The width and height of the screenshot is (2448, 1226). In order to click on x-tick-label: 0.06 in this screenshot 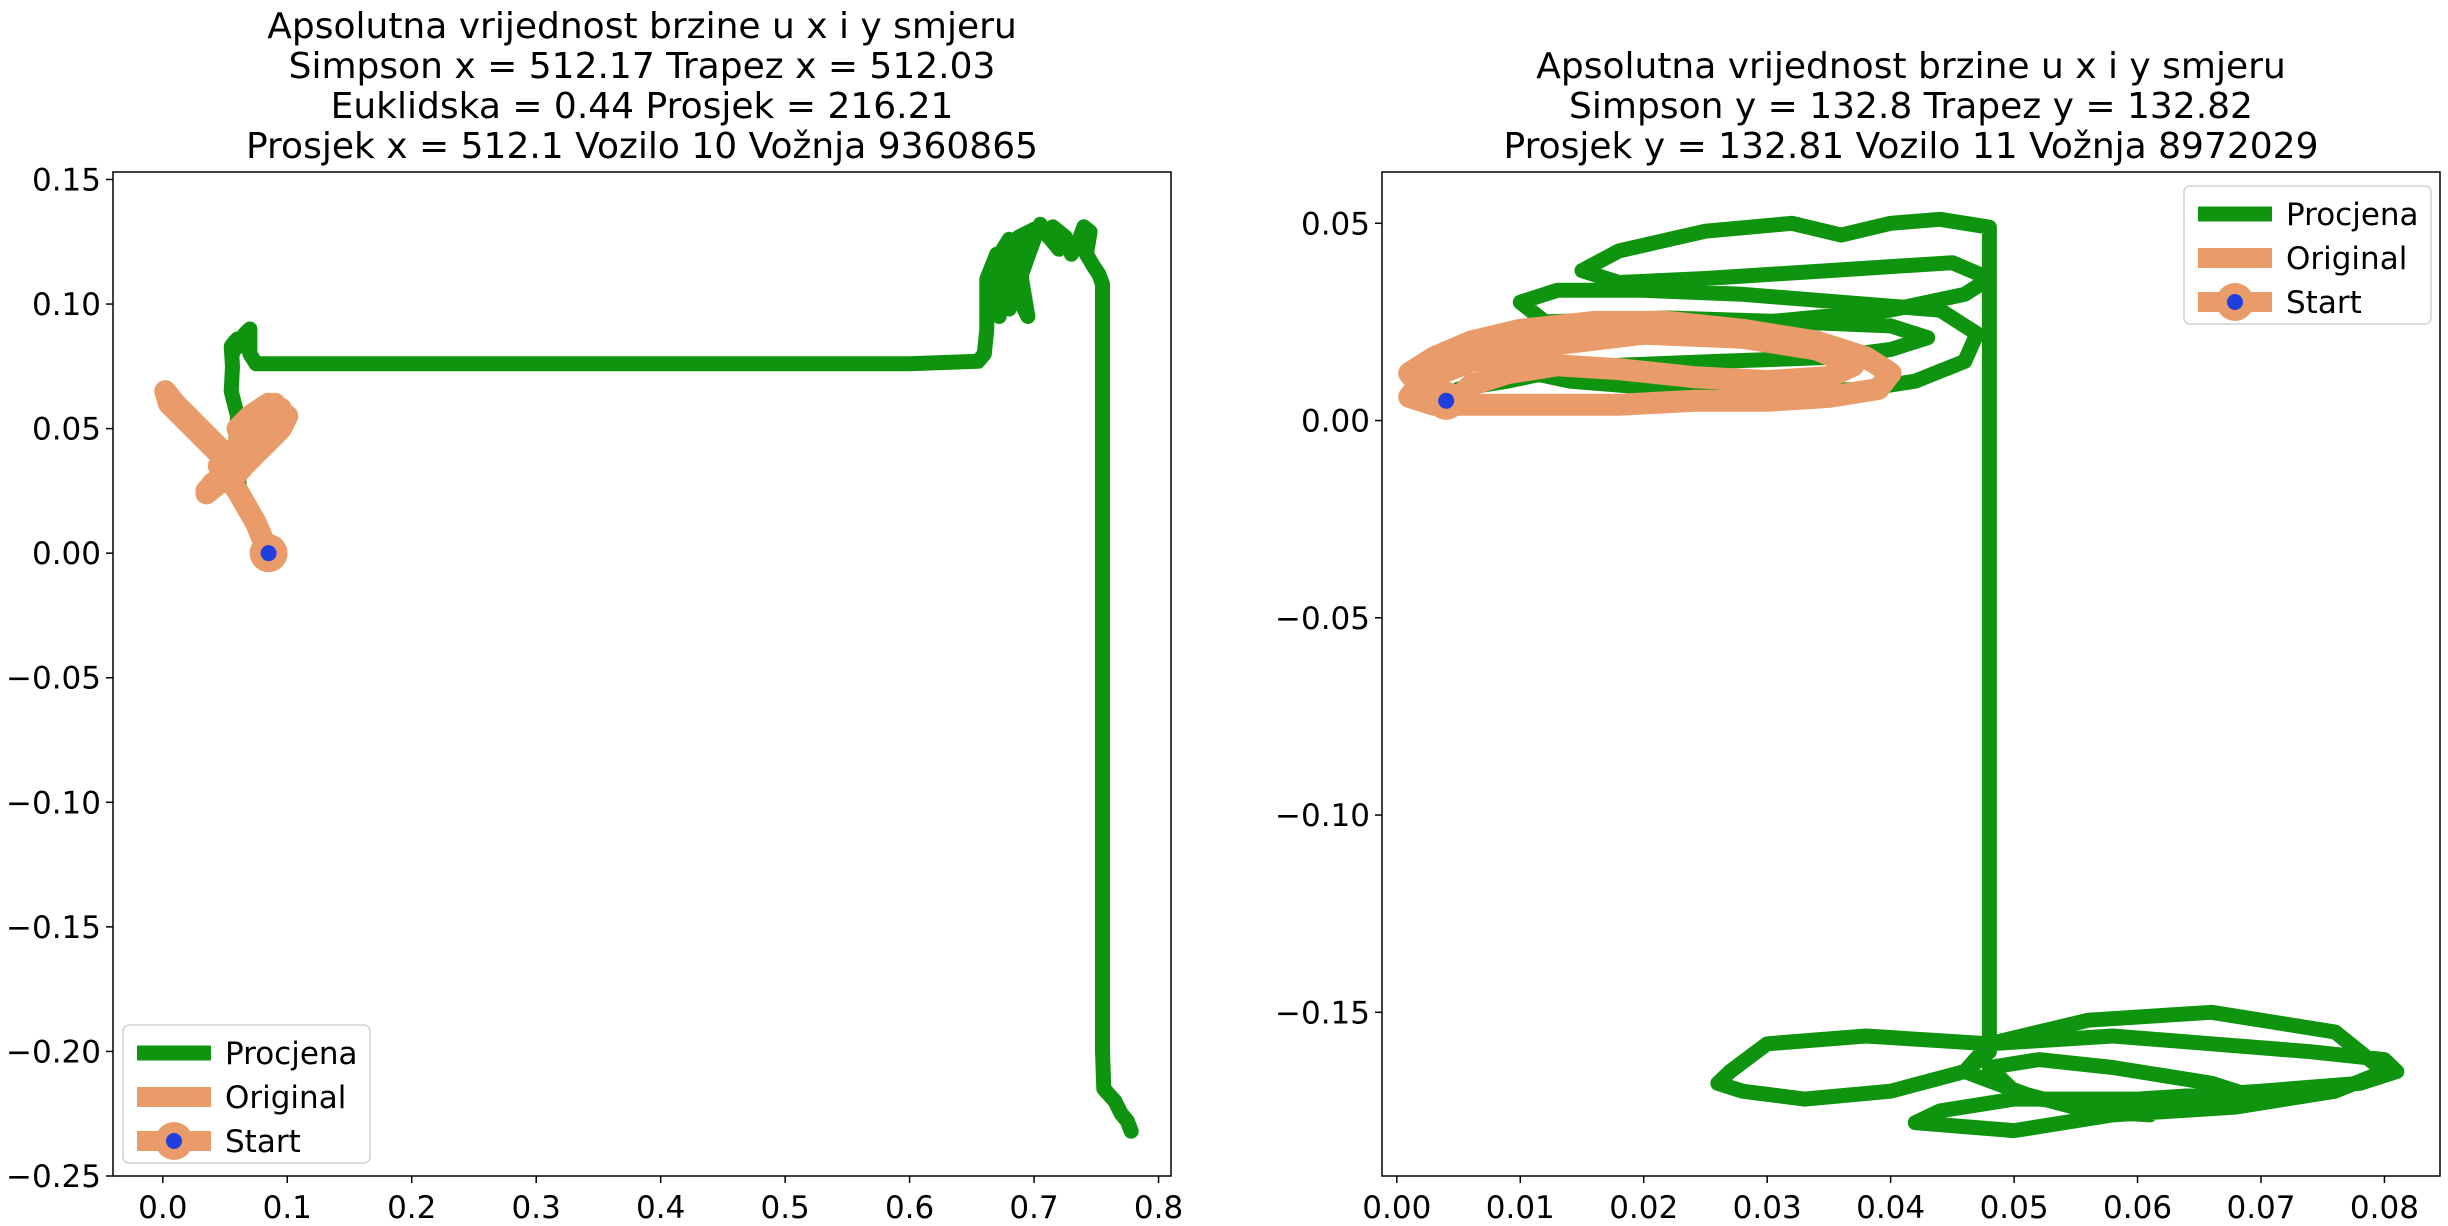, I will do `click(2137, 1208)`.